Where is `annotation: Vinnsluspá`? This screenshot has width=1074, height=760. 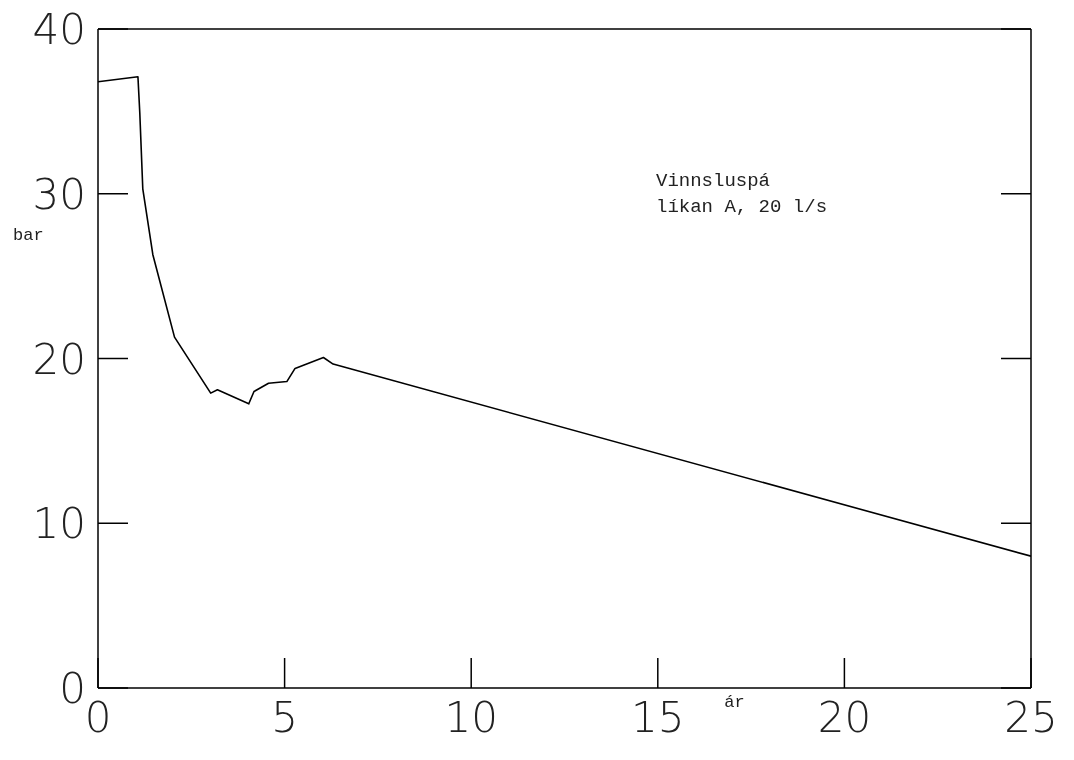 annotation: Vinnsluspá is located at coordinates (714, 181).